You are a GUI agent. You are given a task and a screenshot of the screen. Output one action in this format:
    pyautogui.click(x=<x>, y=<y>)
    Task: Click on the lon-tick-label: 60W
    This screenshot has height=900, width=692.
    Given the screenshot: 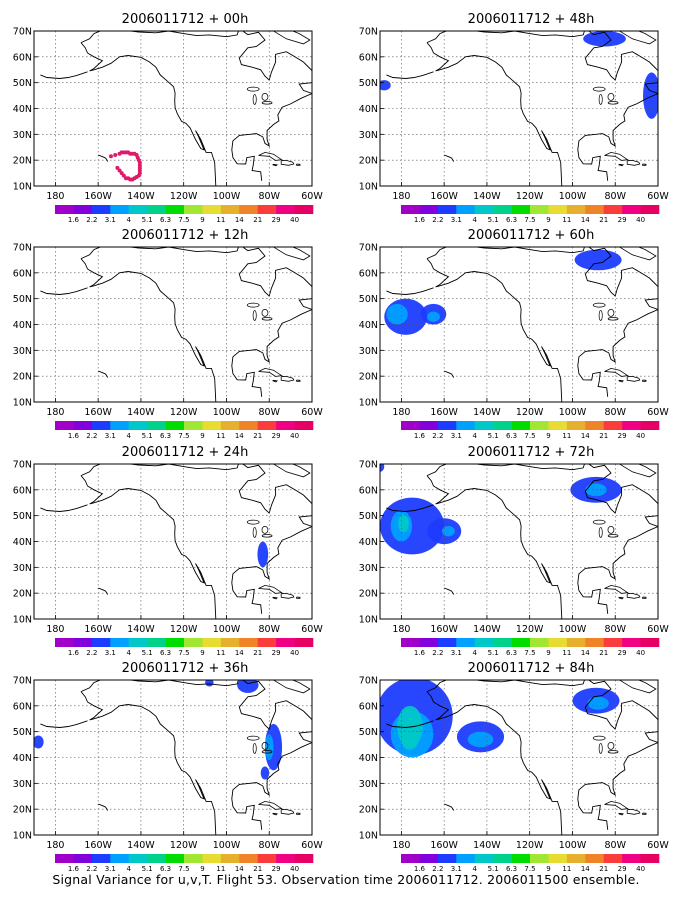 What is the action you would take?
    pyautogui.click(x=658, y=629)
    